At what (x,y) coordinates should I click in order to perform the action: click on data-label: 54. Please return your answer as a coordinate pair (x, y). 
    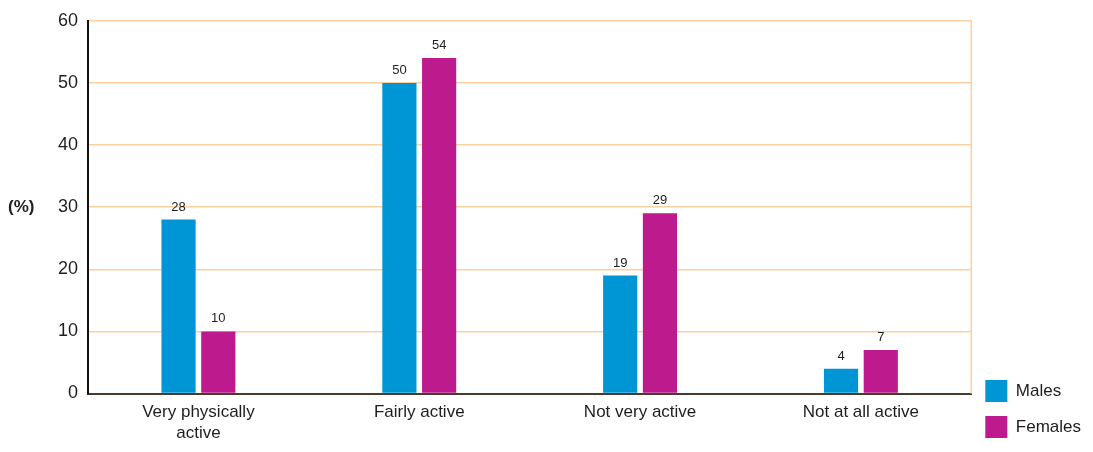
    Looking at the image, I should click on (439, 45).